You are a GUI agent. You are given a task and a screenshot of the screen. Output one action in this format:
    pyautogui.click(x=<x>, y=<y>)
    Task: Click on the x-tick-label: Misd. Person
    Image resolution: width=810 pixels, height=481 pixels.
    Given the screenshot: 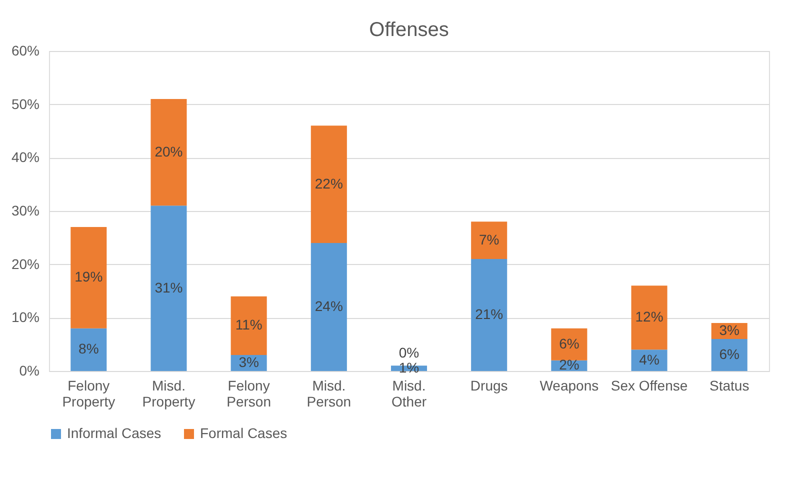 What is the action you would take?
    pyautogui.click(x=329, y=394)
    